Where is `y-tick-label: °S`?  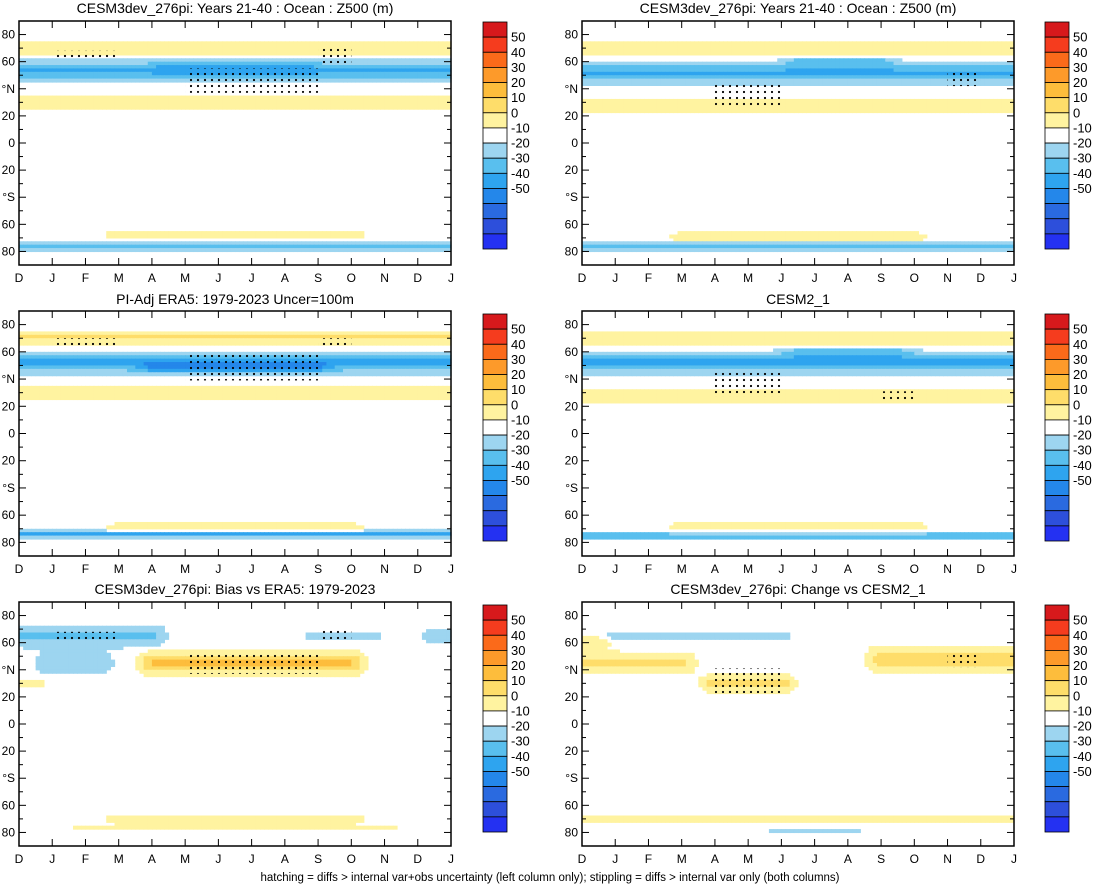 y-tick-label: °S is located at coordinates (8, 778).